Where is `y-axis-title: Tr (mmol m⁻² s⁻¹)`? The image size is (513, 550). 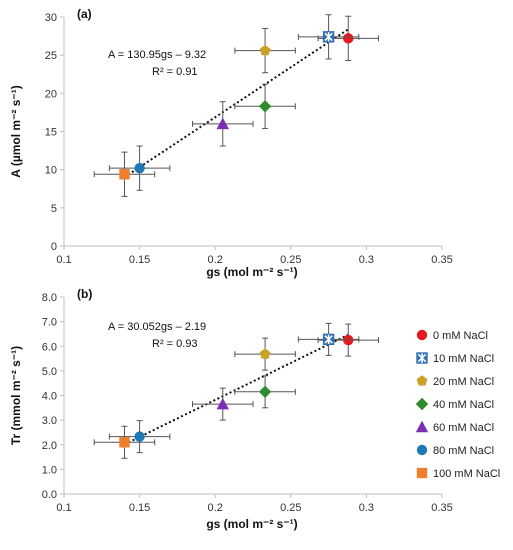 y-axis-title: Tr (mmol m⁻² s⁻¹) is located at coordinates (16, 395).